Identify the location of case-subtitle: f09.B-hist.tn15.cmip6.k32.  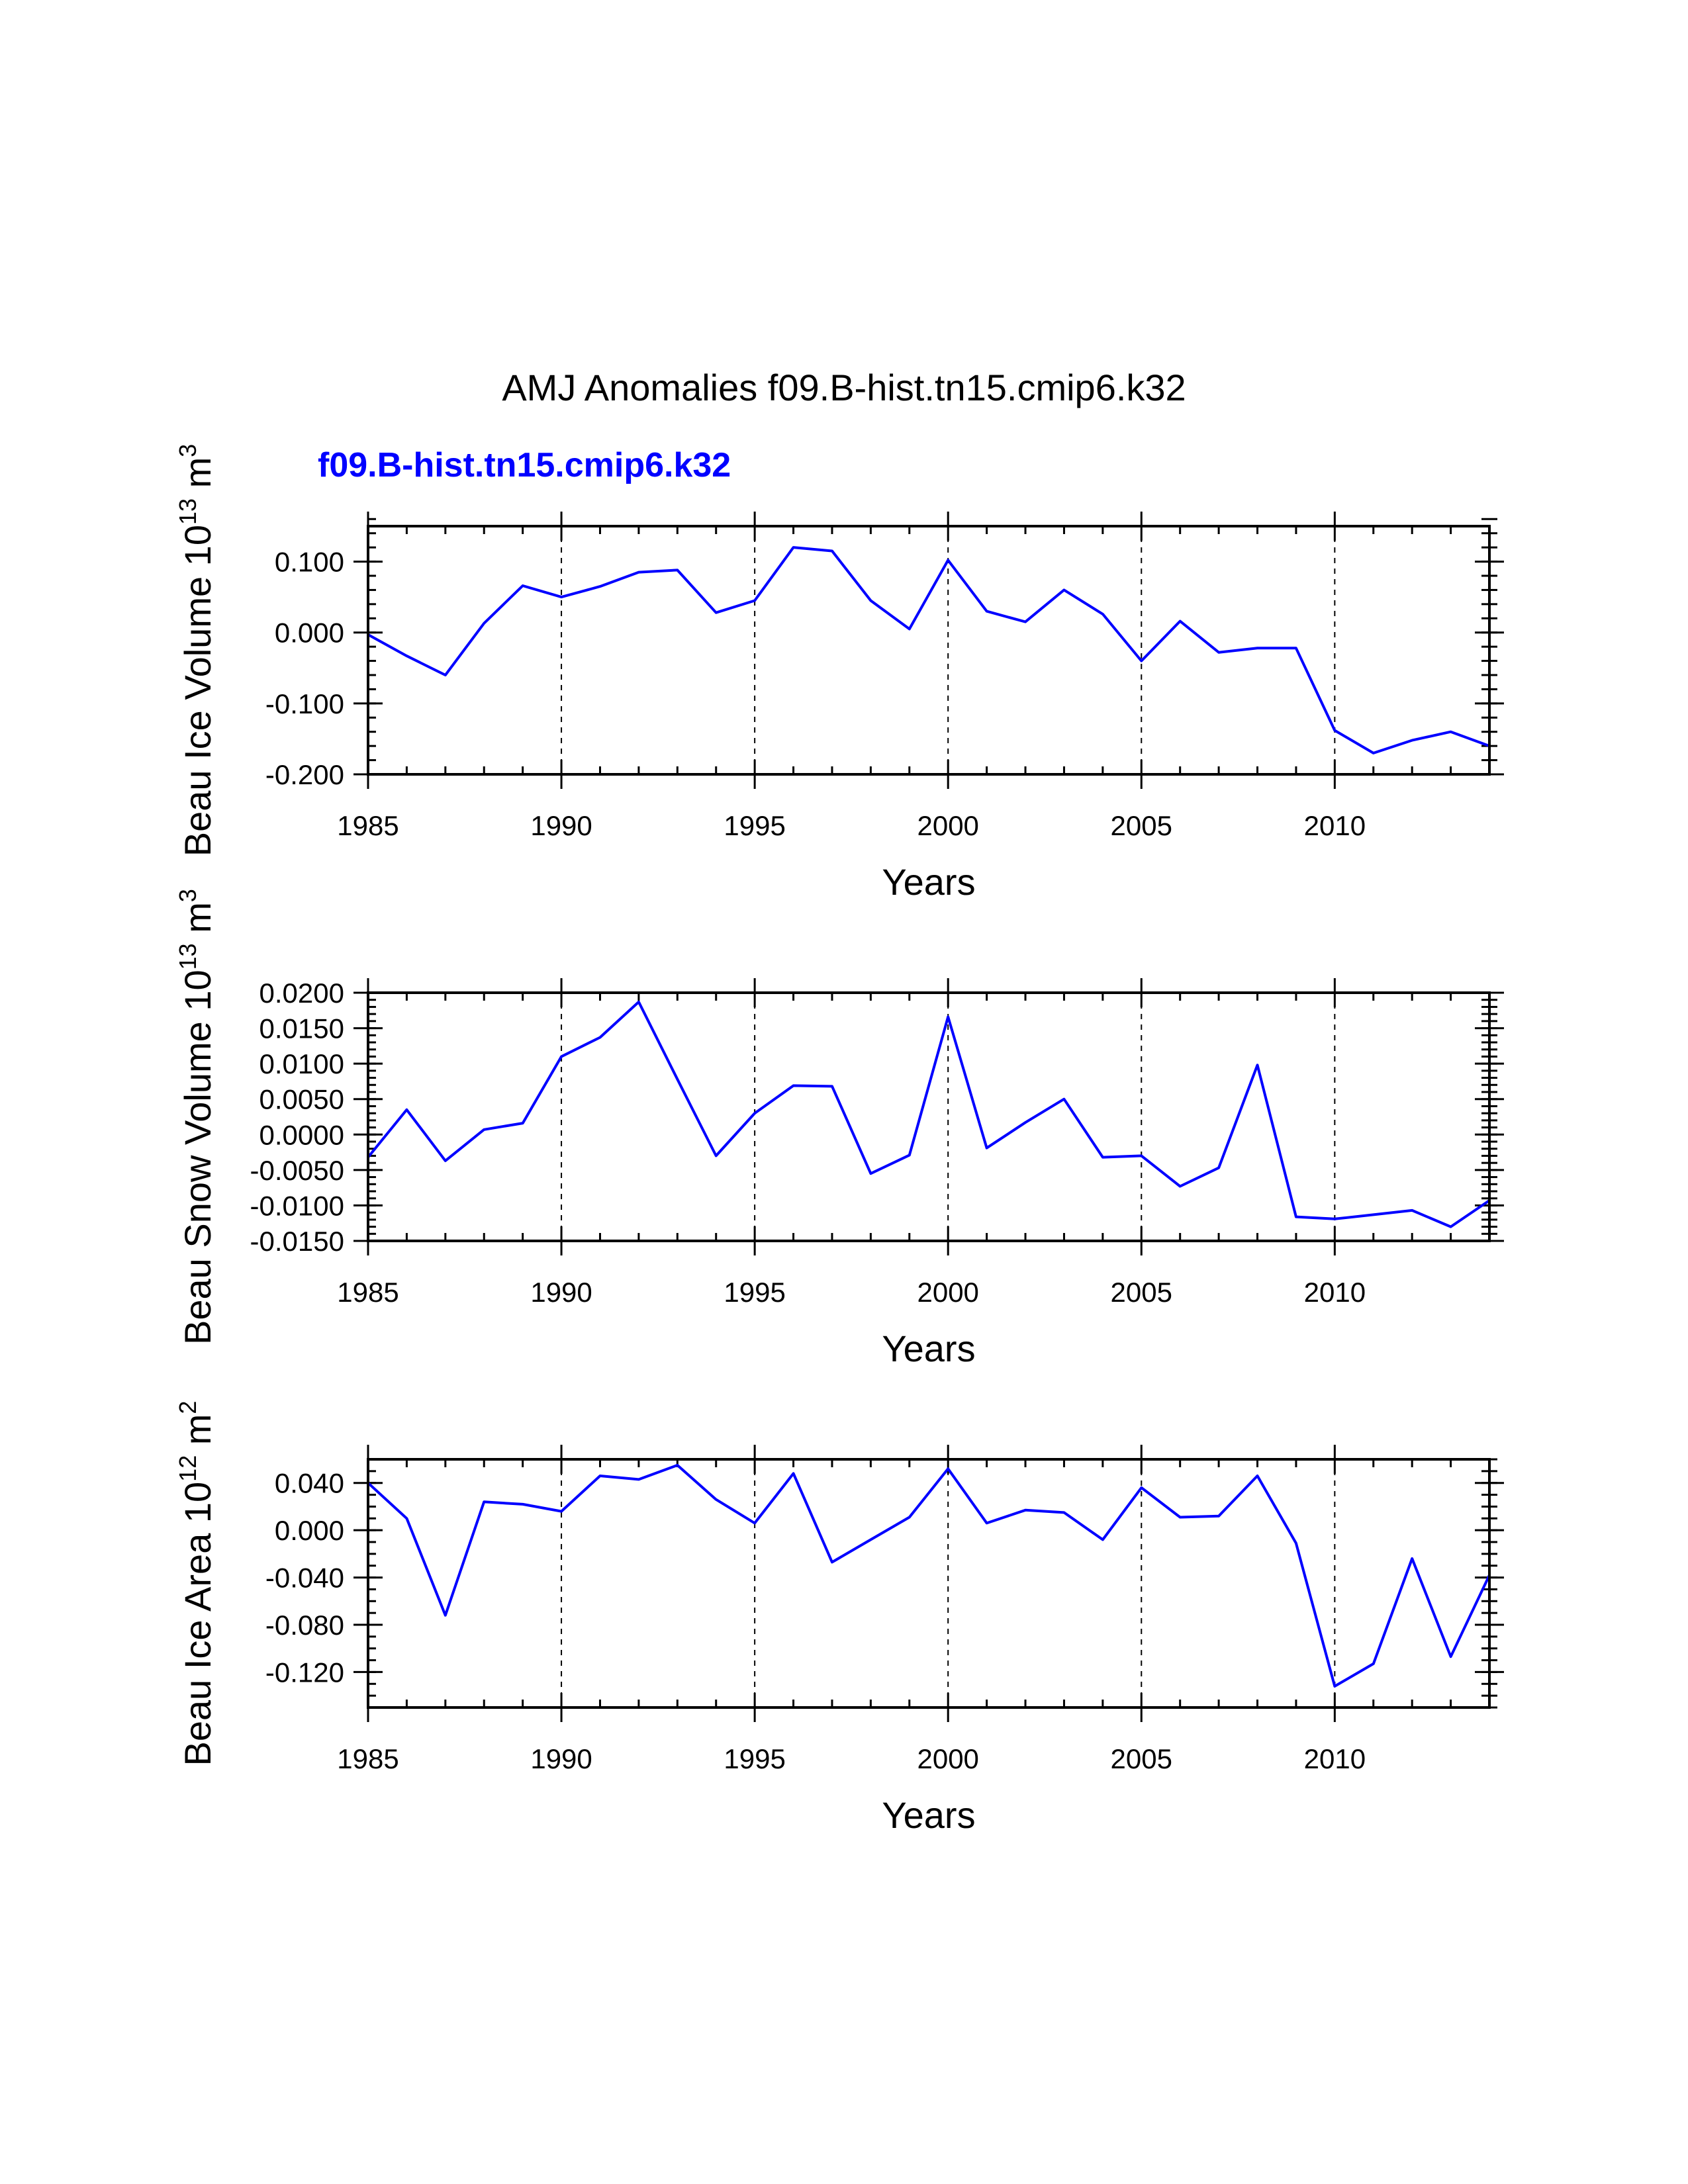
(524, 465).